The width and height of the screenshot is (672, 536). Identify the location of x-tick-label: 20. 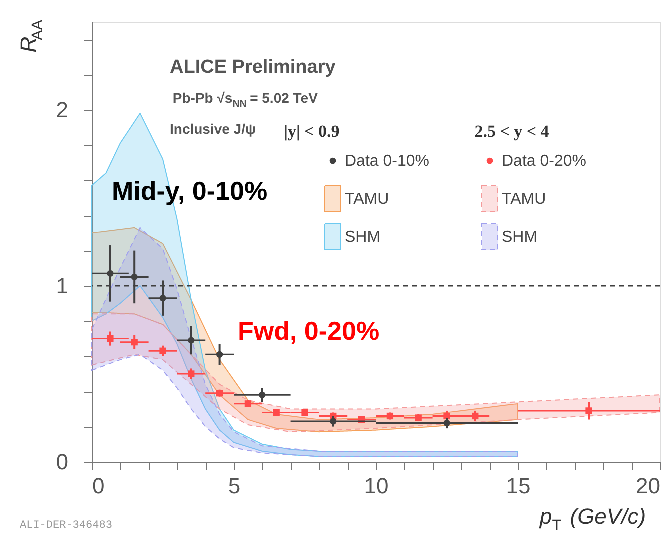
(648, 486).